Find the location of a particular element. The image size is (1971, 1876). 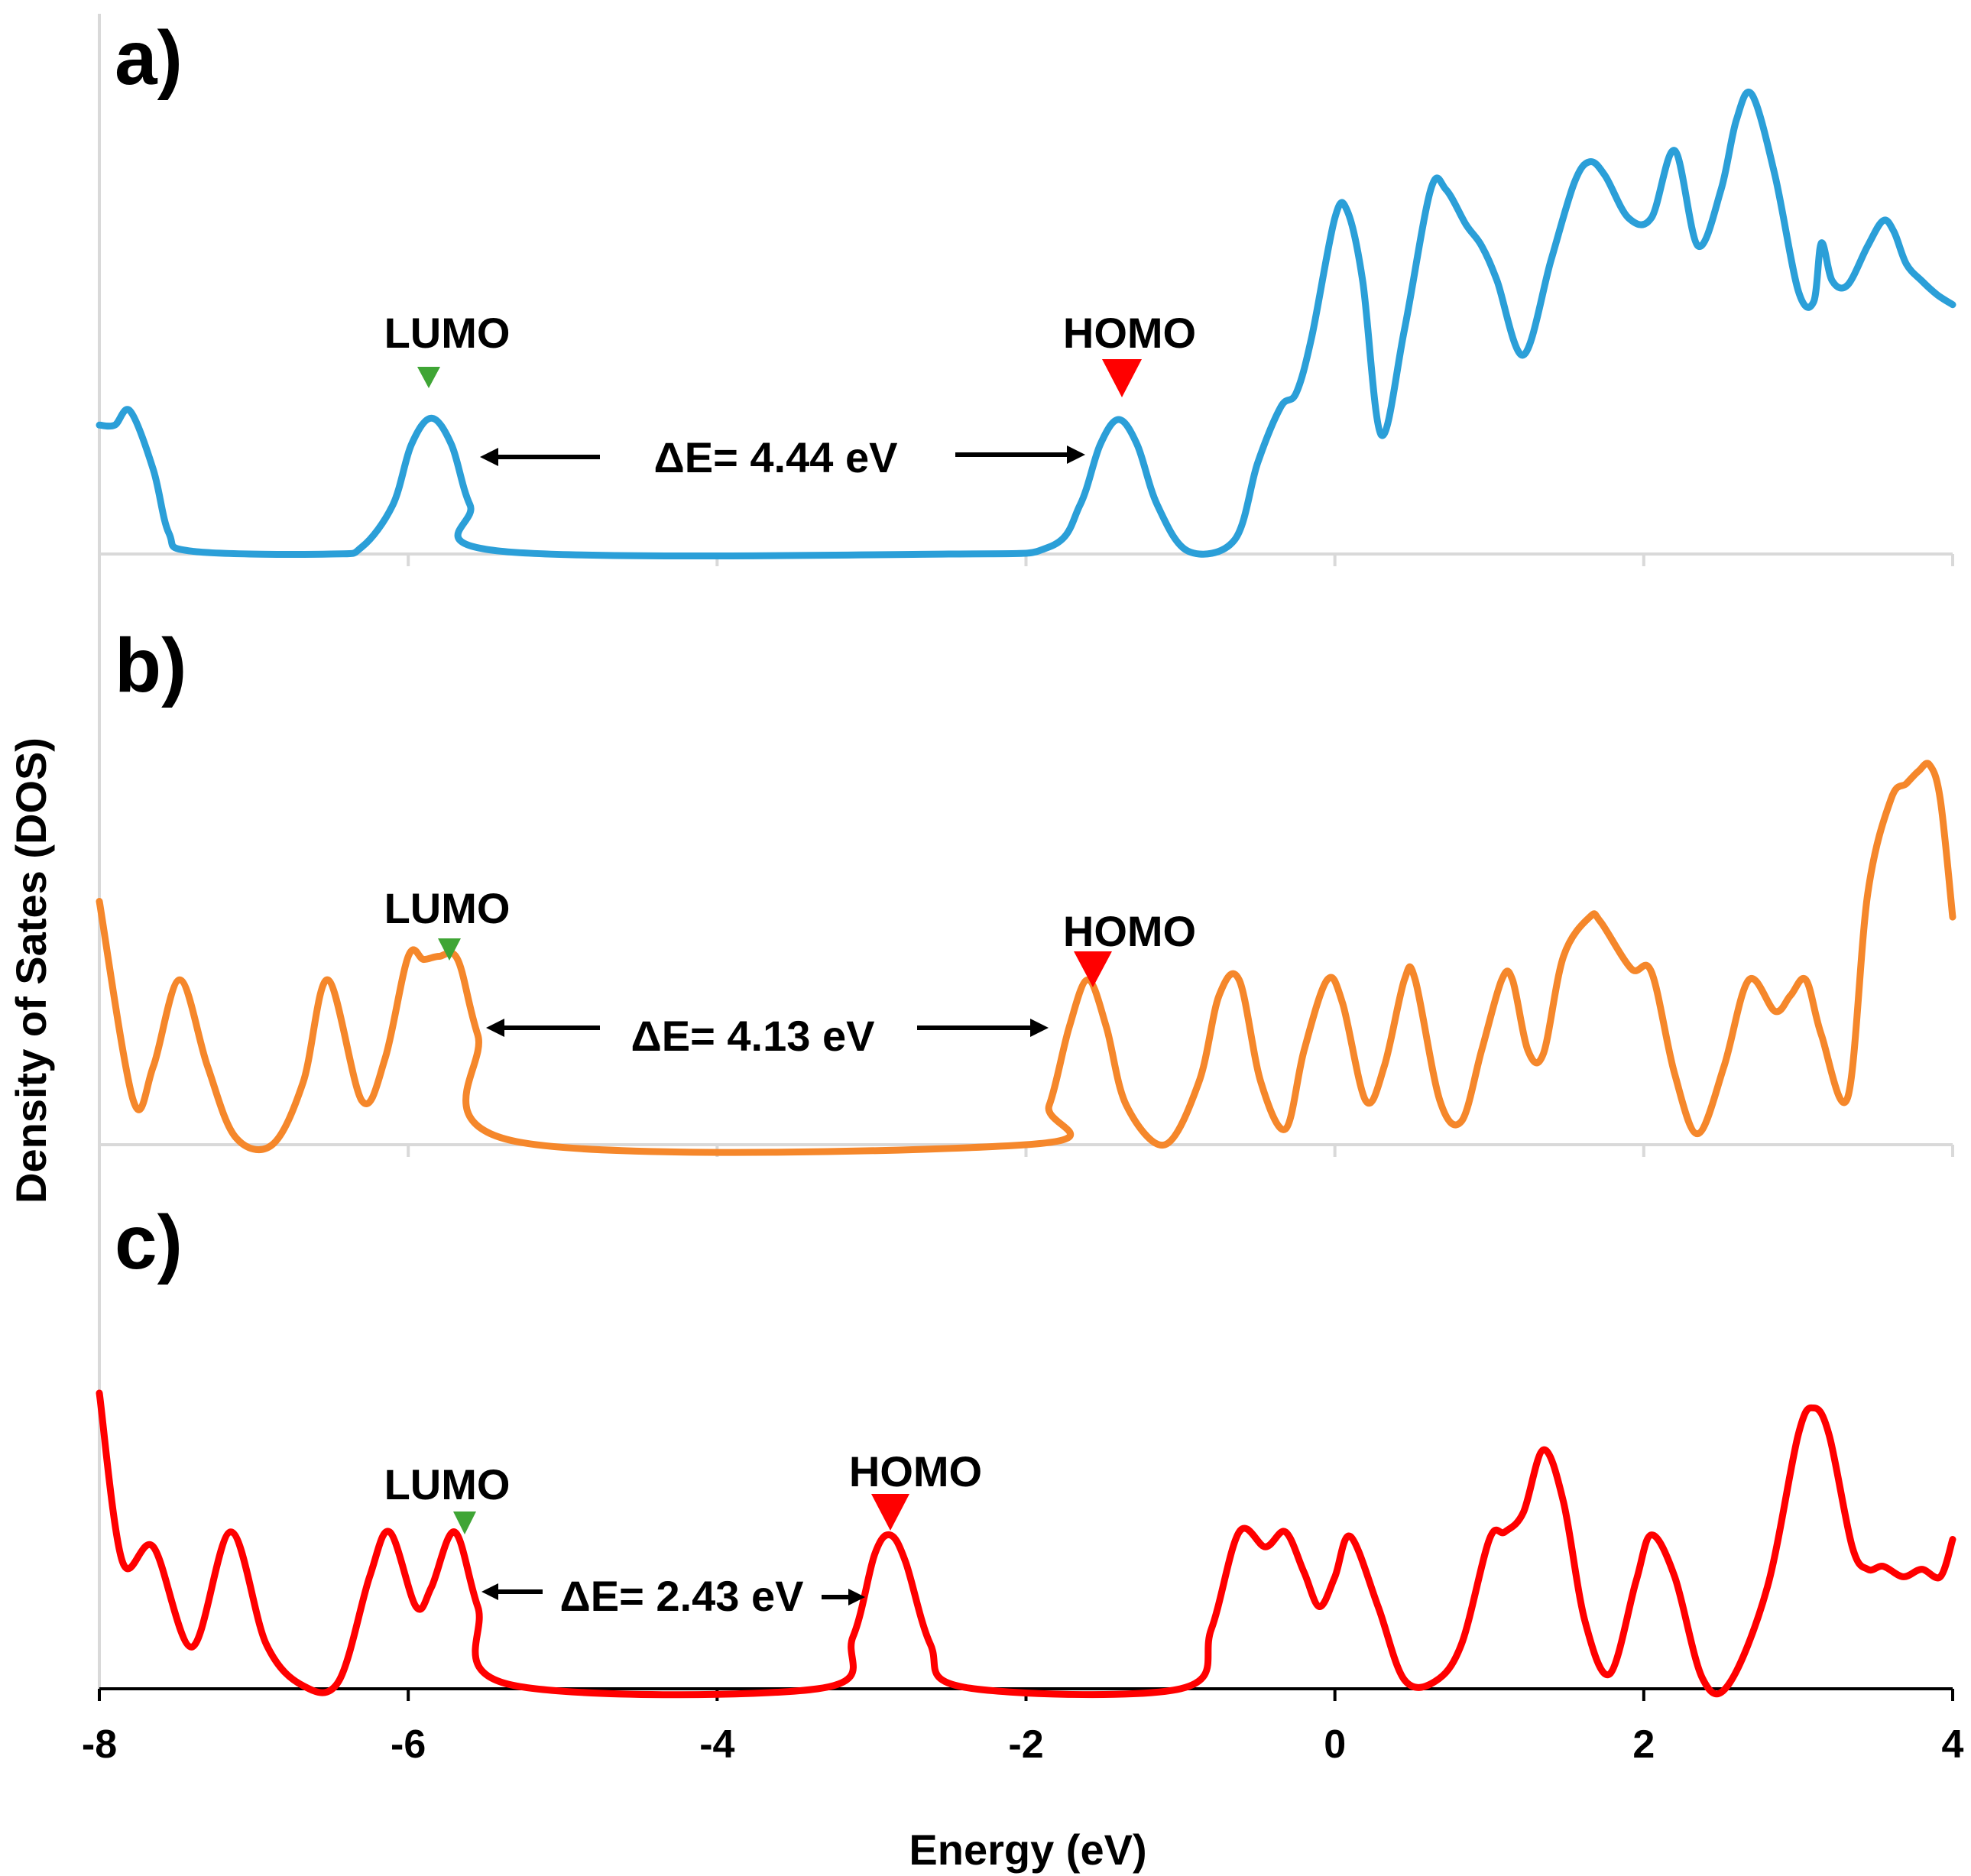

panel-a-gap-label: ΔE= 4.44 eV is located at coordinates (776, 457).